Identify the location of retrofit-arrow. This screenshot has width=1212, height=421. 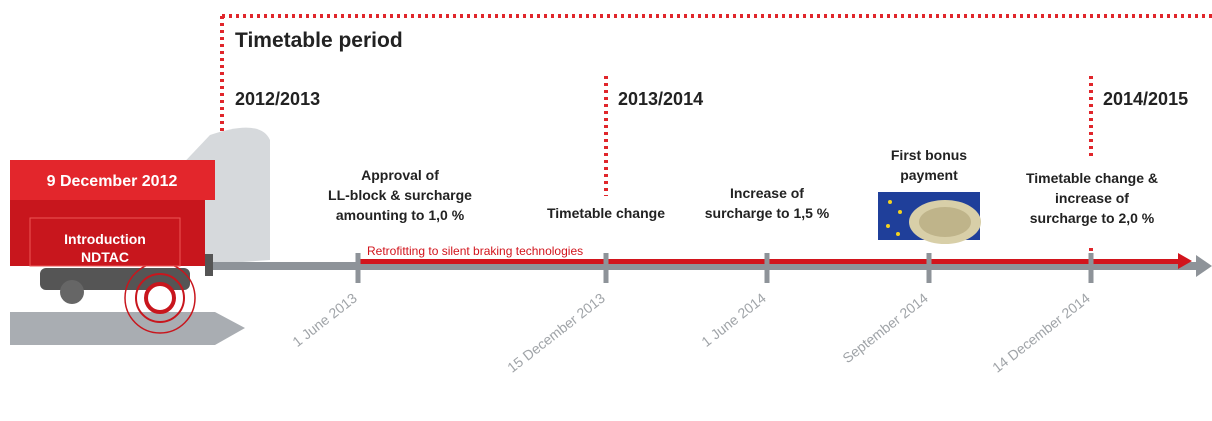
(770, 261).